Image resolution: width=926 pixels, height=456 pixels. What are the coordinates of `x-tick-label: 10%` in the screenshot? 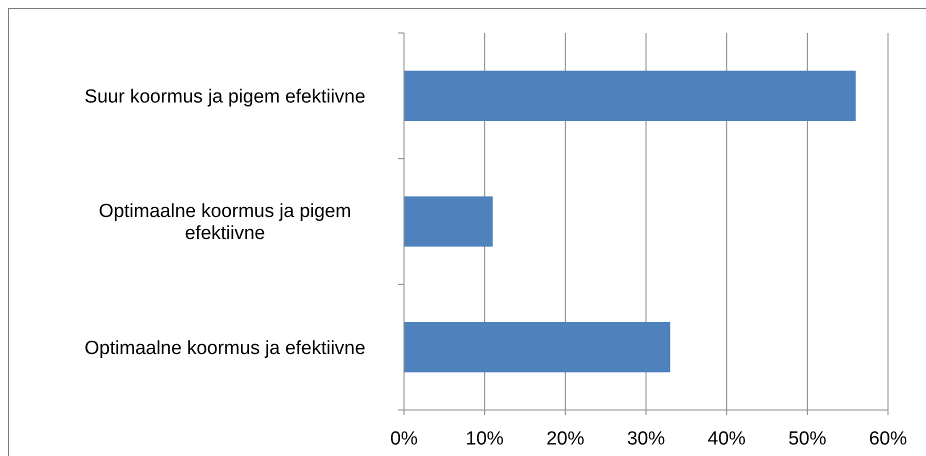 It's located at (485, 439).